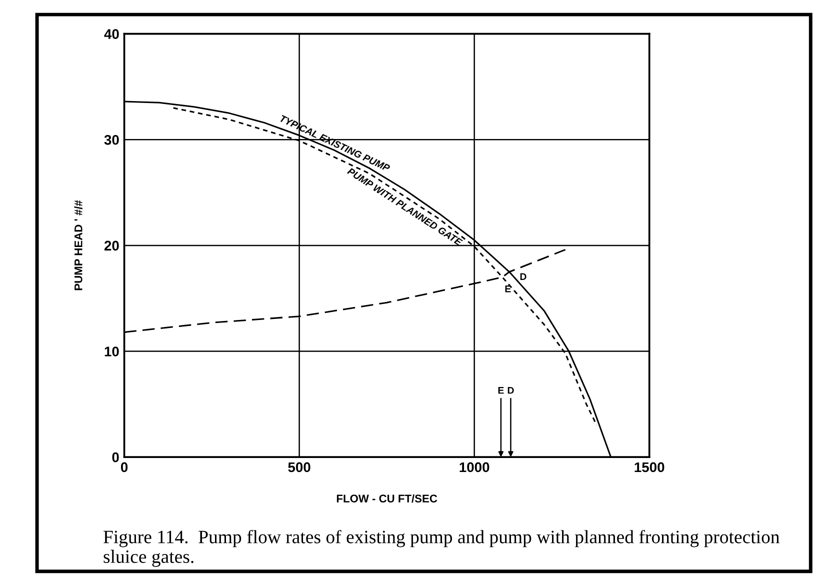  I want to click on x-tick-label: 500, so click(299, 467).